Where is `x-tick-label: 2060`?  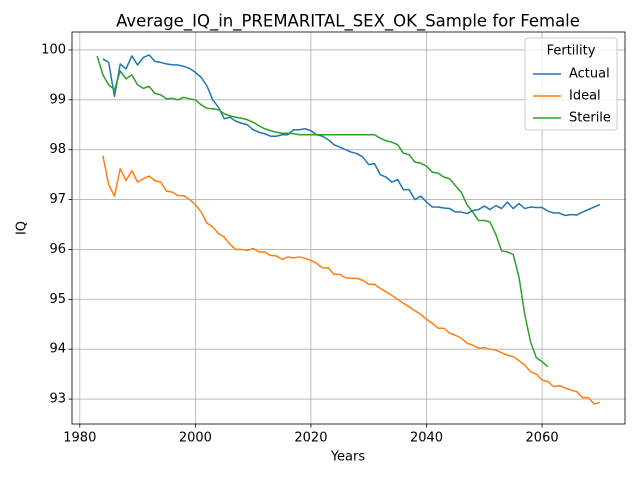
x-tick-label: 2060 is located at coordinates (542, 438).